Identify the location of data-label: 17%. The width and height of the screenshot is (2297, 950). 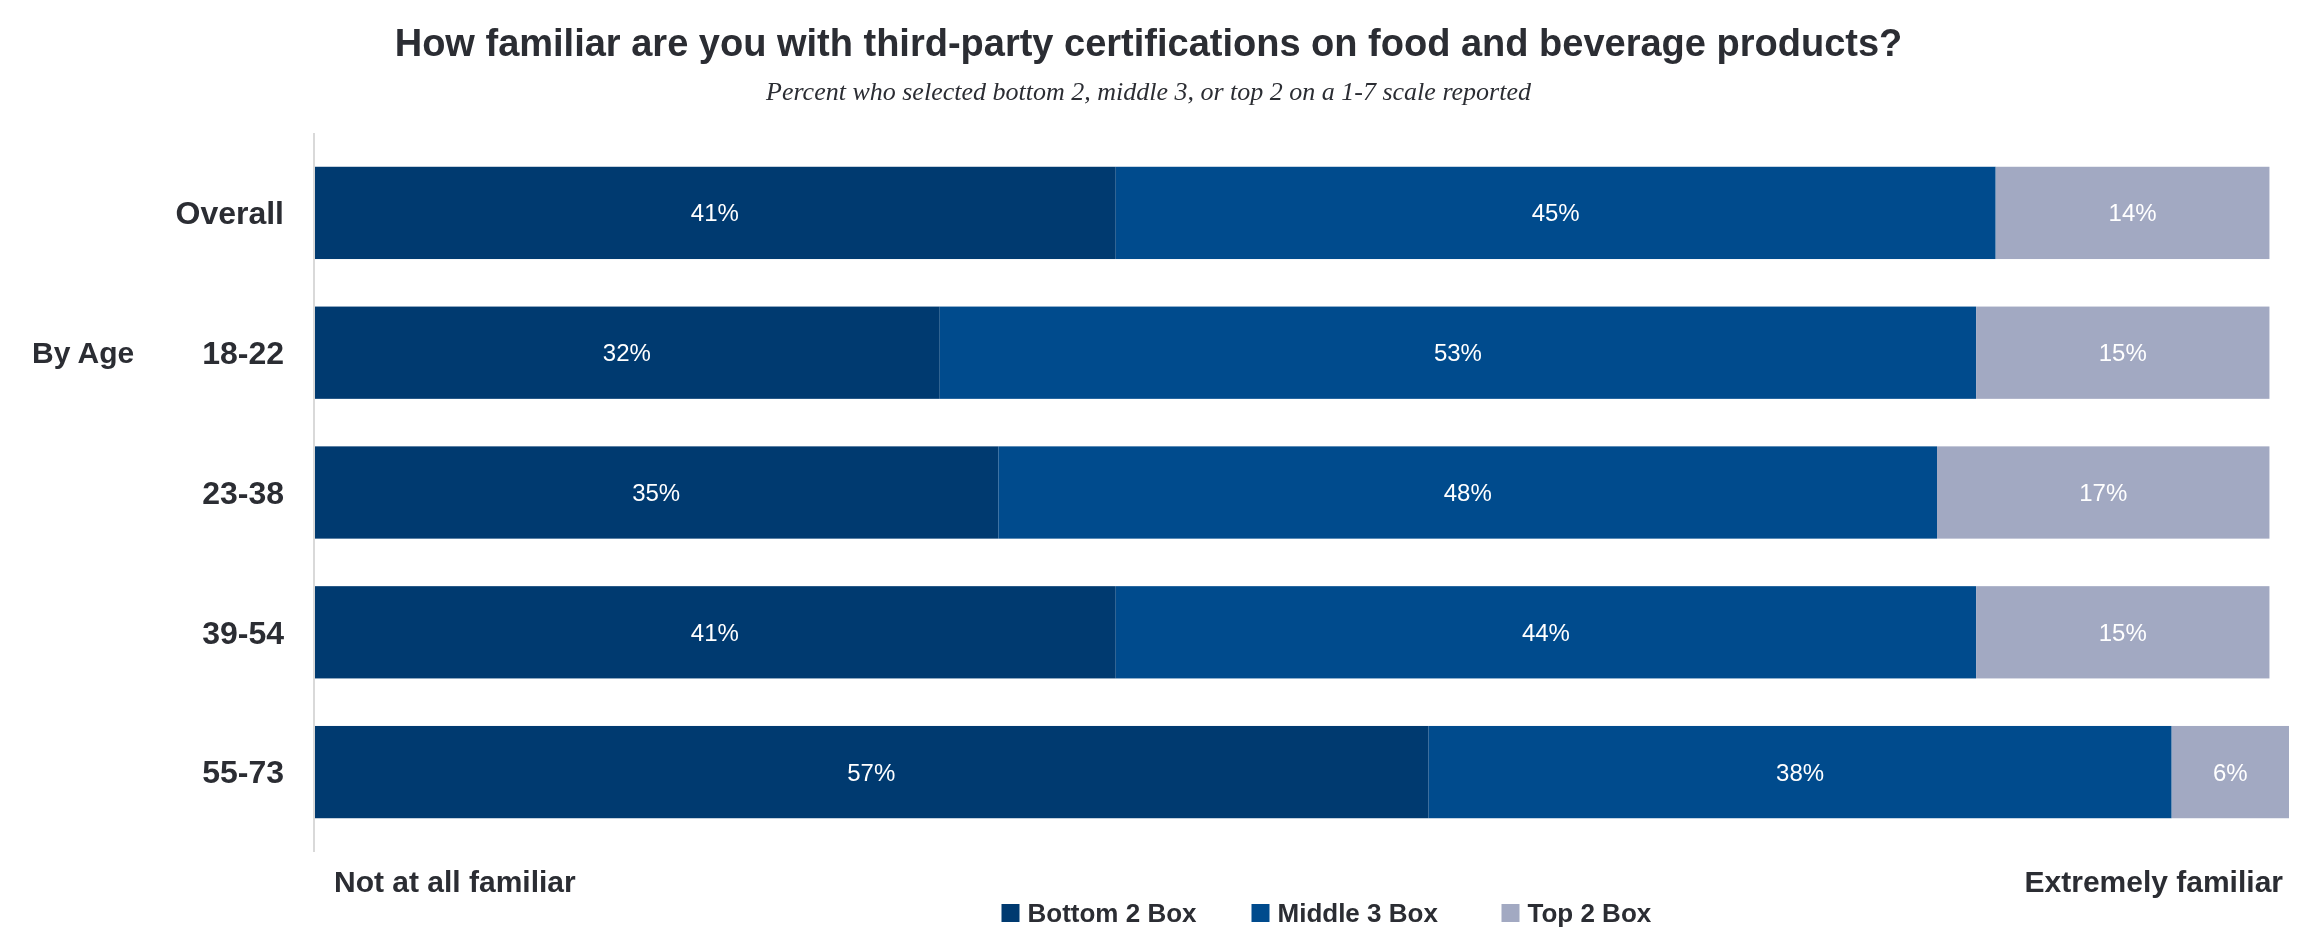
(2103, 492).